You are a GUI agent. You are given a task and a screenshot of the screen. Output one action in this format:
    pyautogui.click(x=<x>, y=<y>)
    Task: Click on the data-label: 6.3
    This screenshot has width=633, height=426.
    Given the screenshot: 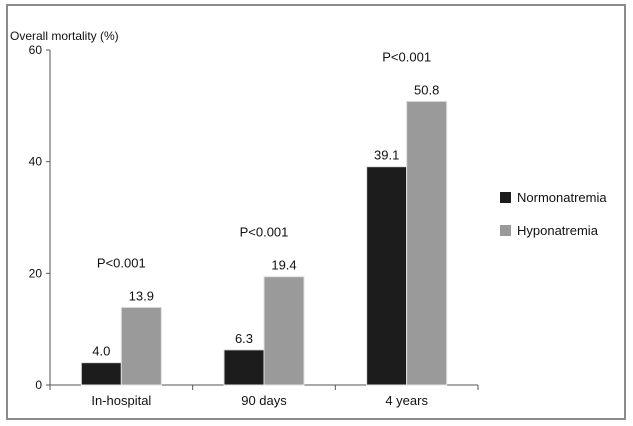 What is the action you would take?
    pyautogui.click(x=244, y=338)
    